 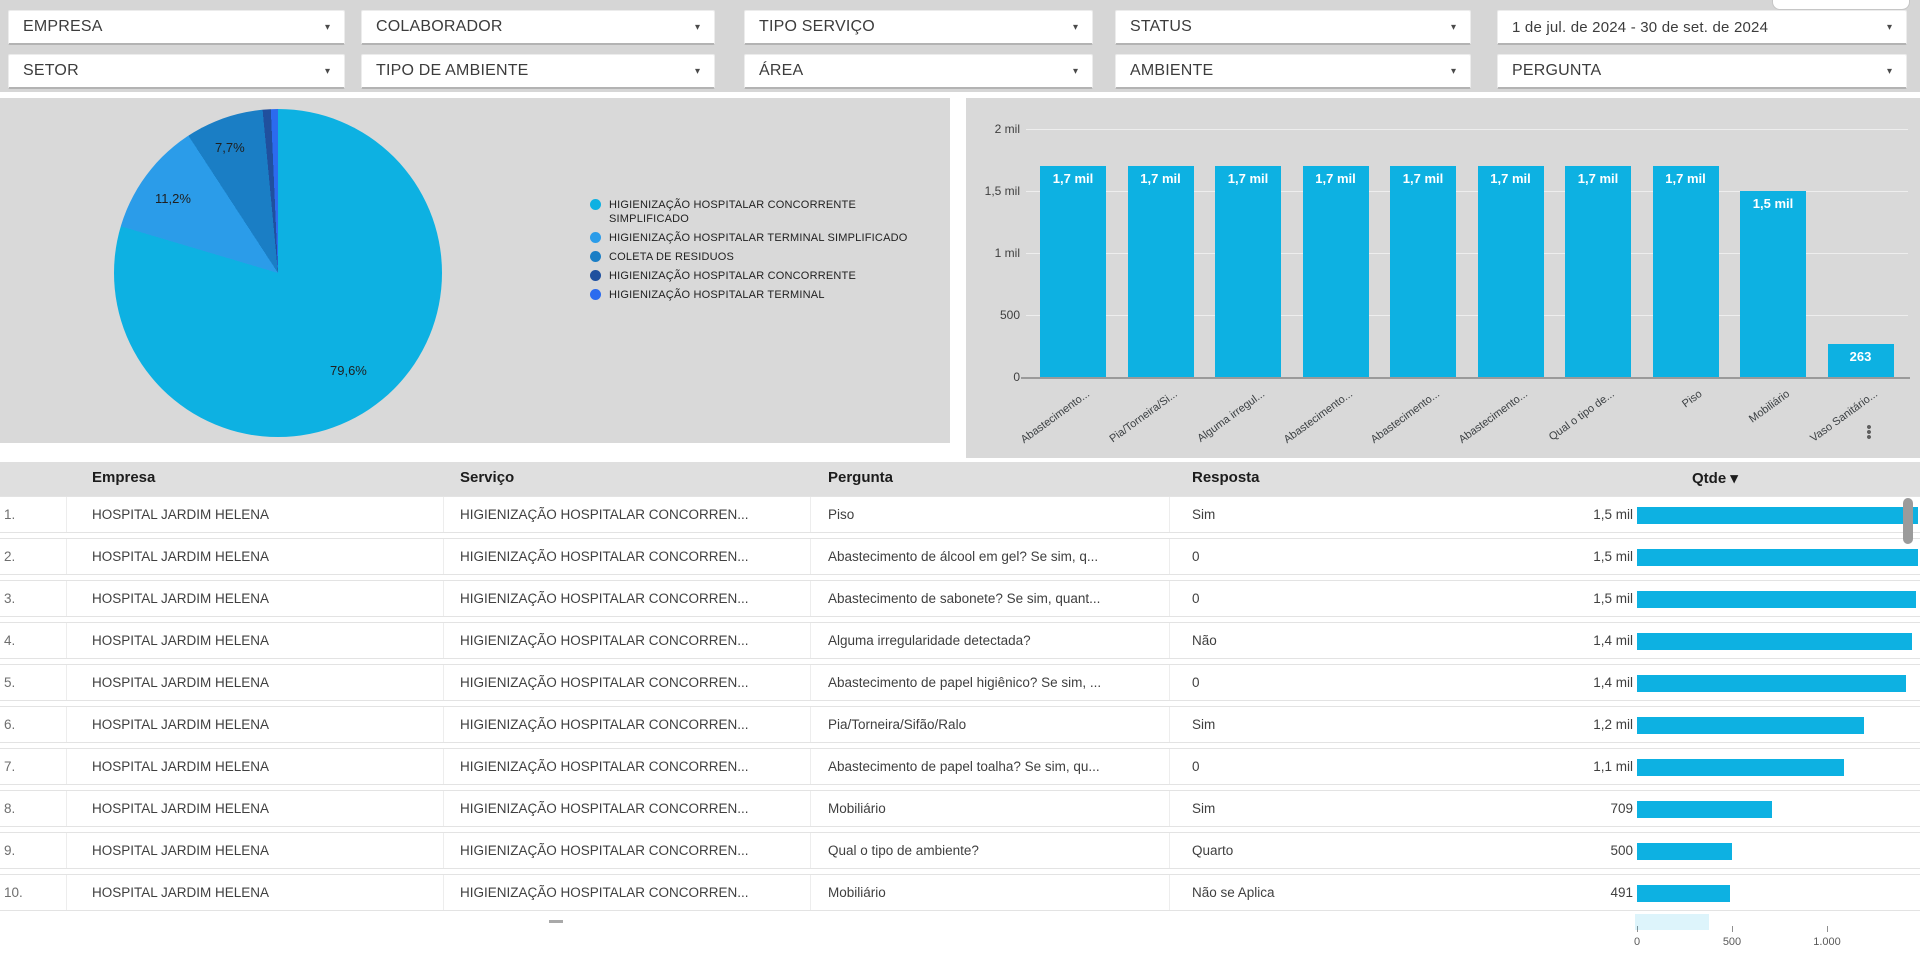 What do you see at coordinates (903, 850) in the screenshot?
I see `cell-pergunta: Qual o tipo de ambiente?` at bounding box center [903, 850].